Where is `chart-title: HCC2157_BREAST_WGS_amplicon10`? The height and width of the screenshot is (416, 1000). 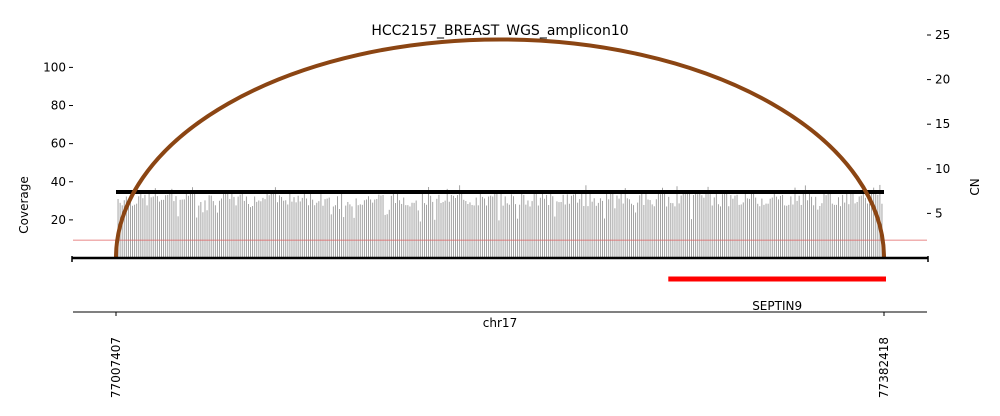
chart-title: HCC2157_BREAST_WGS_amplicon10 is located at coordinates (499, 31).